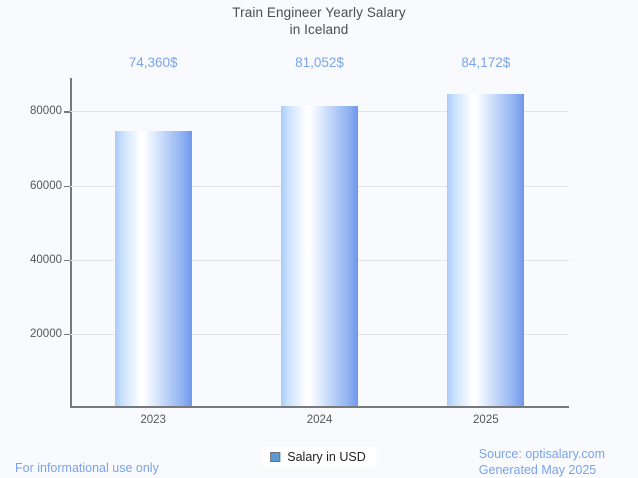  Describe the element at coordinates (153, 62) in the screenshot. I see `bar-value-label: 74,360$` at that location.